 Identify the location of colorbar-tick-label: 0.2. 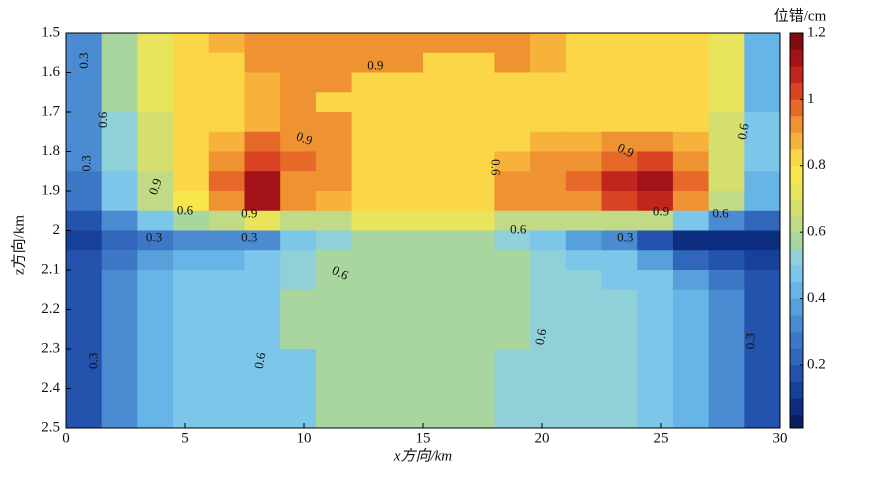
(816, 364).